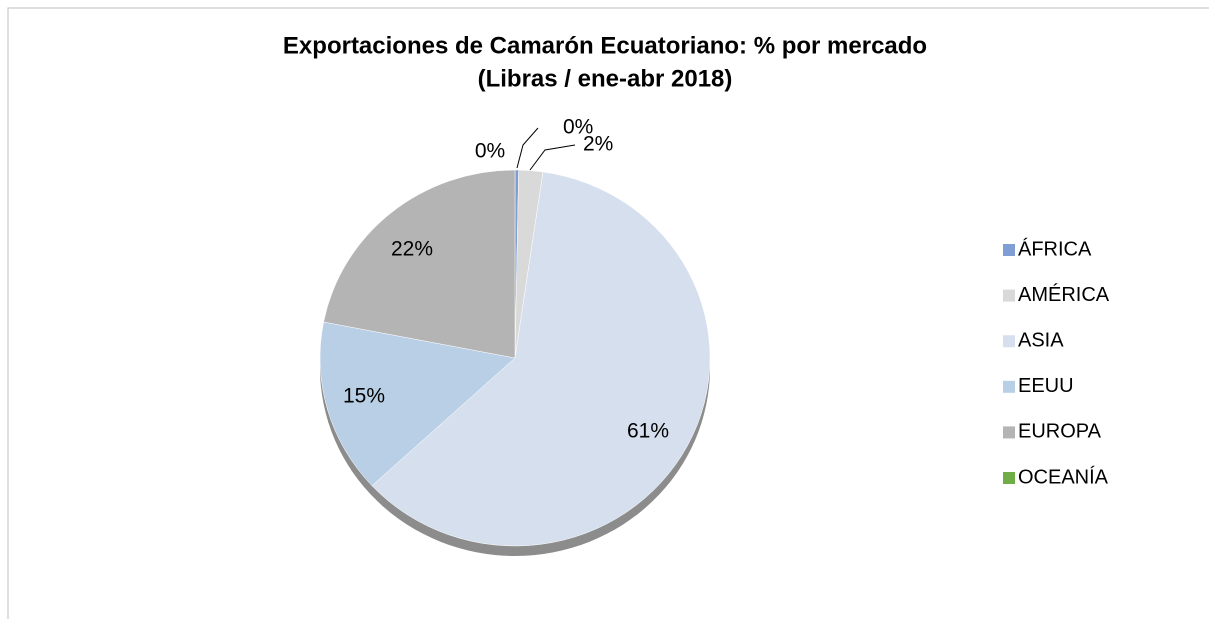 The image size is (1209, 619). What do you see at coordinates (1041, 340) in the screenshot?
I see `legend-label: ASIA` at bounding box center [1041, 340].